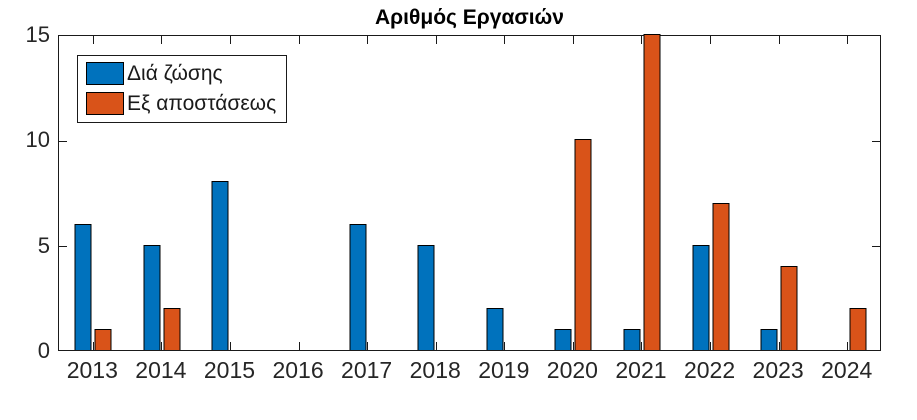  Describe the element at coordinates (709, 370) in the screenshot. I see `x-tick-label-2022: 2022` at that location.